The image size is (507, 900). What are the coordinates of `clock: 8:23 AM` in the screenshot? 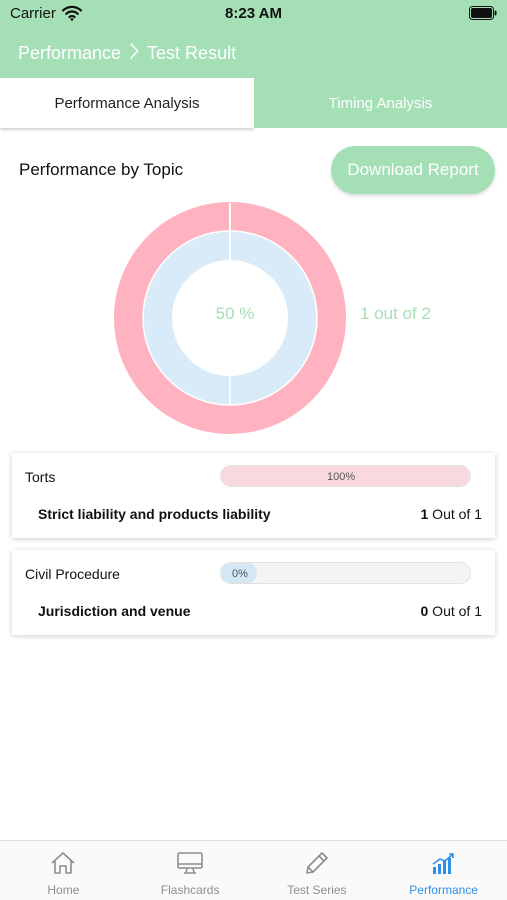 It's located at (253, 13).